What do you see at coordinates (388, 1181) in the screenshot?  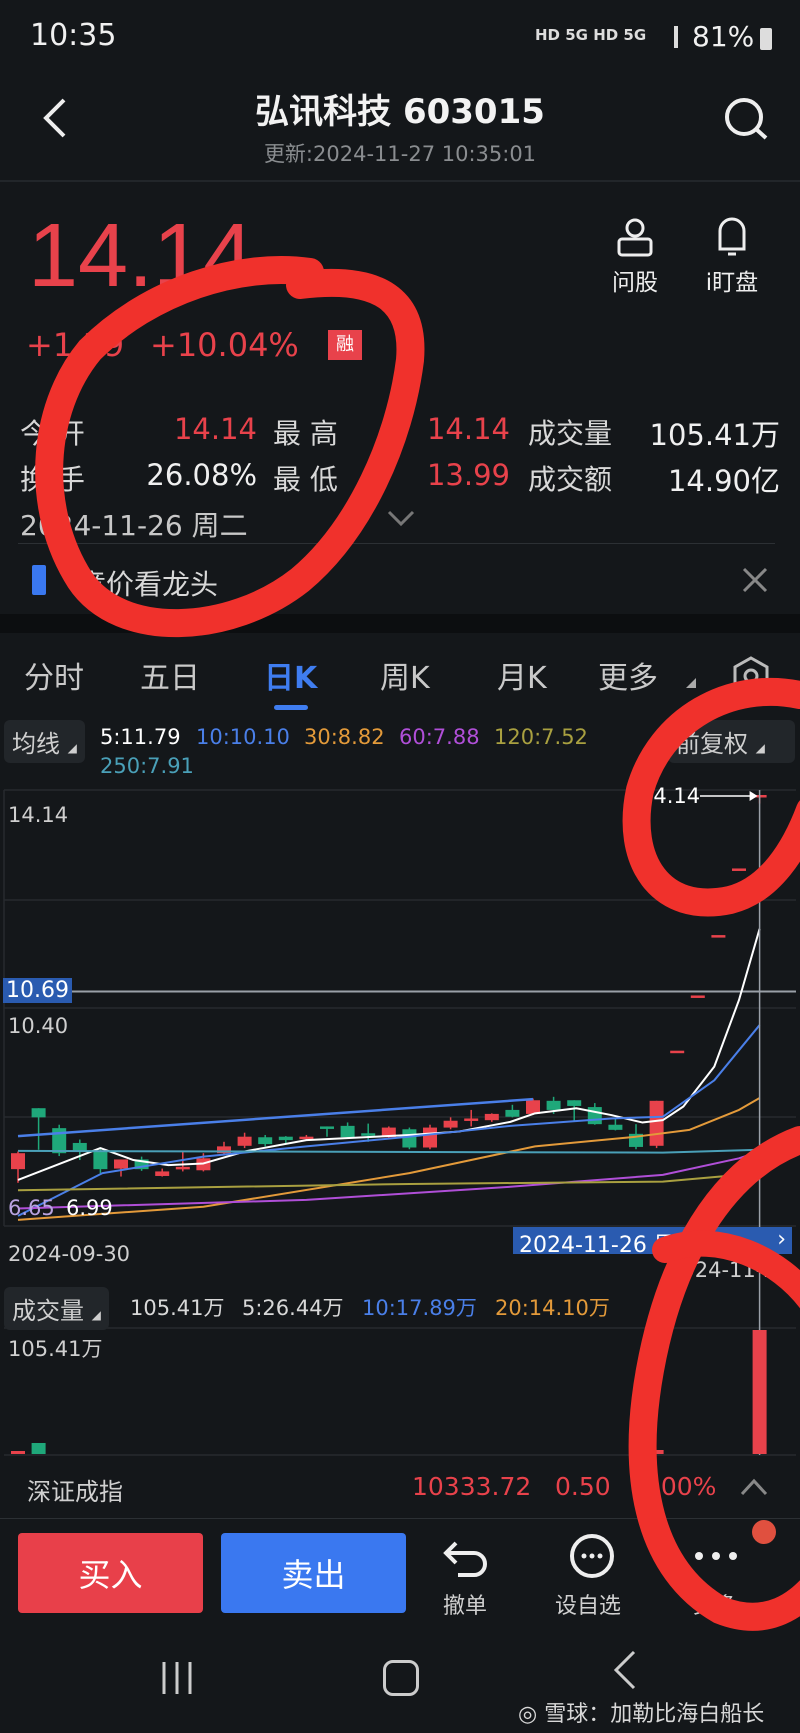 I see `ma120-line` at bounding box center [388, 1181].